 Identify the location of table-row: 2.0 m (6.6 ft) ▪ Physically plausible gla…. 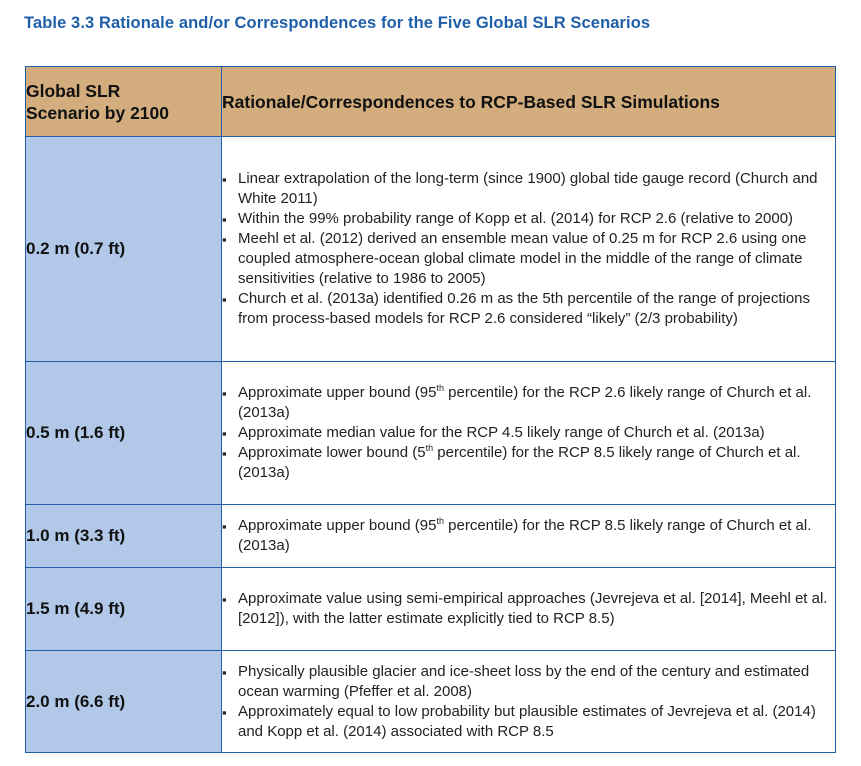
(430, 701).